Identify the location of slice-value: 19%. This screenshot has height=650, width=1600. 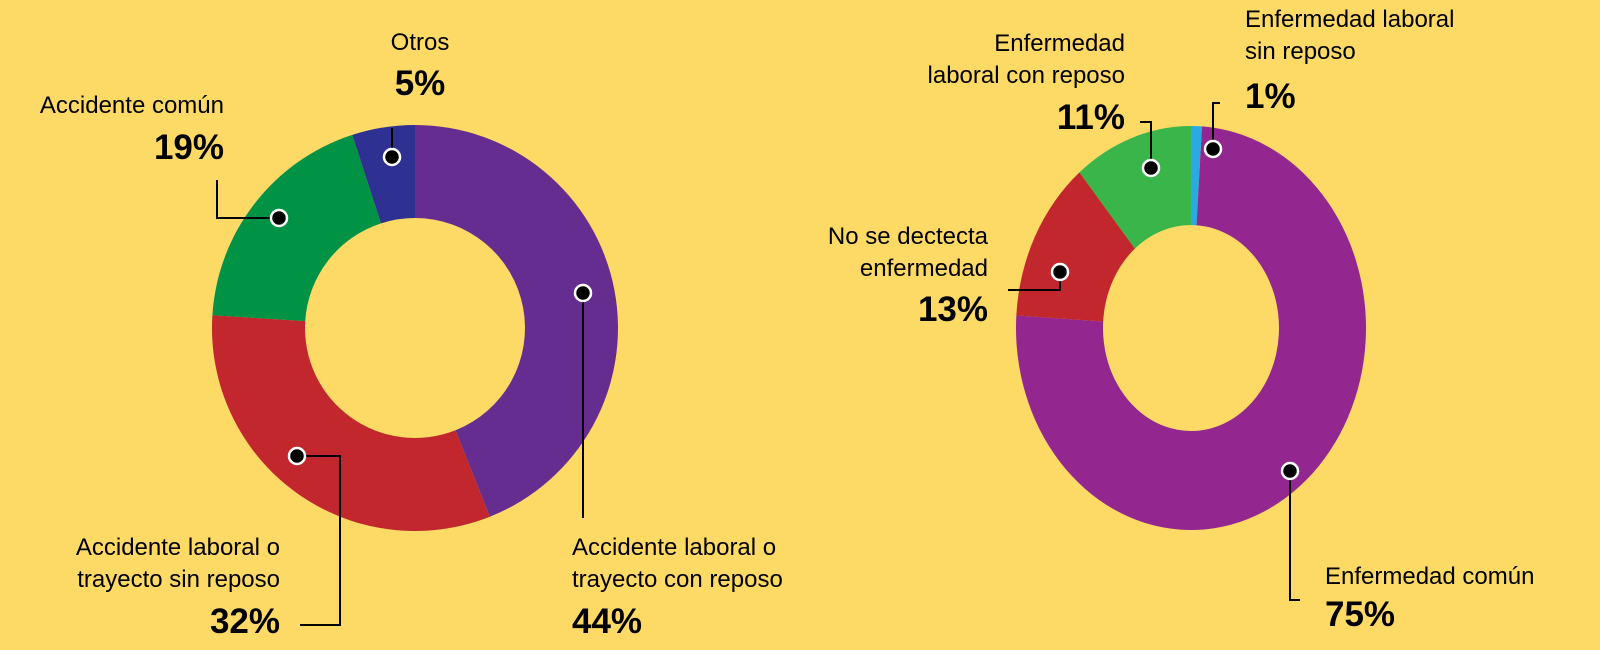
(188, 147).